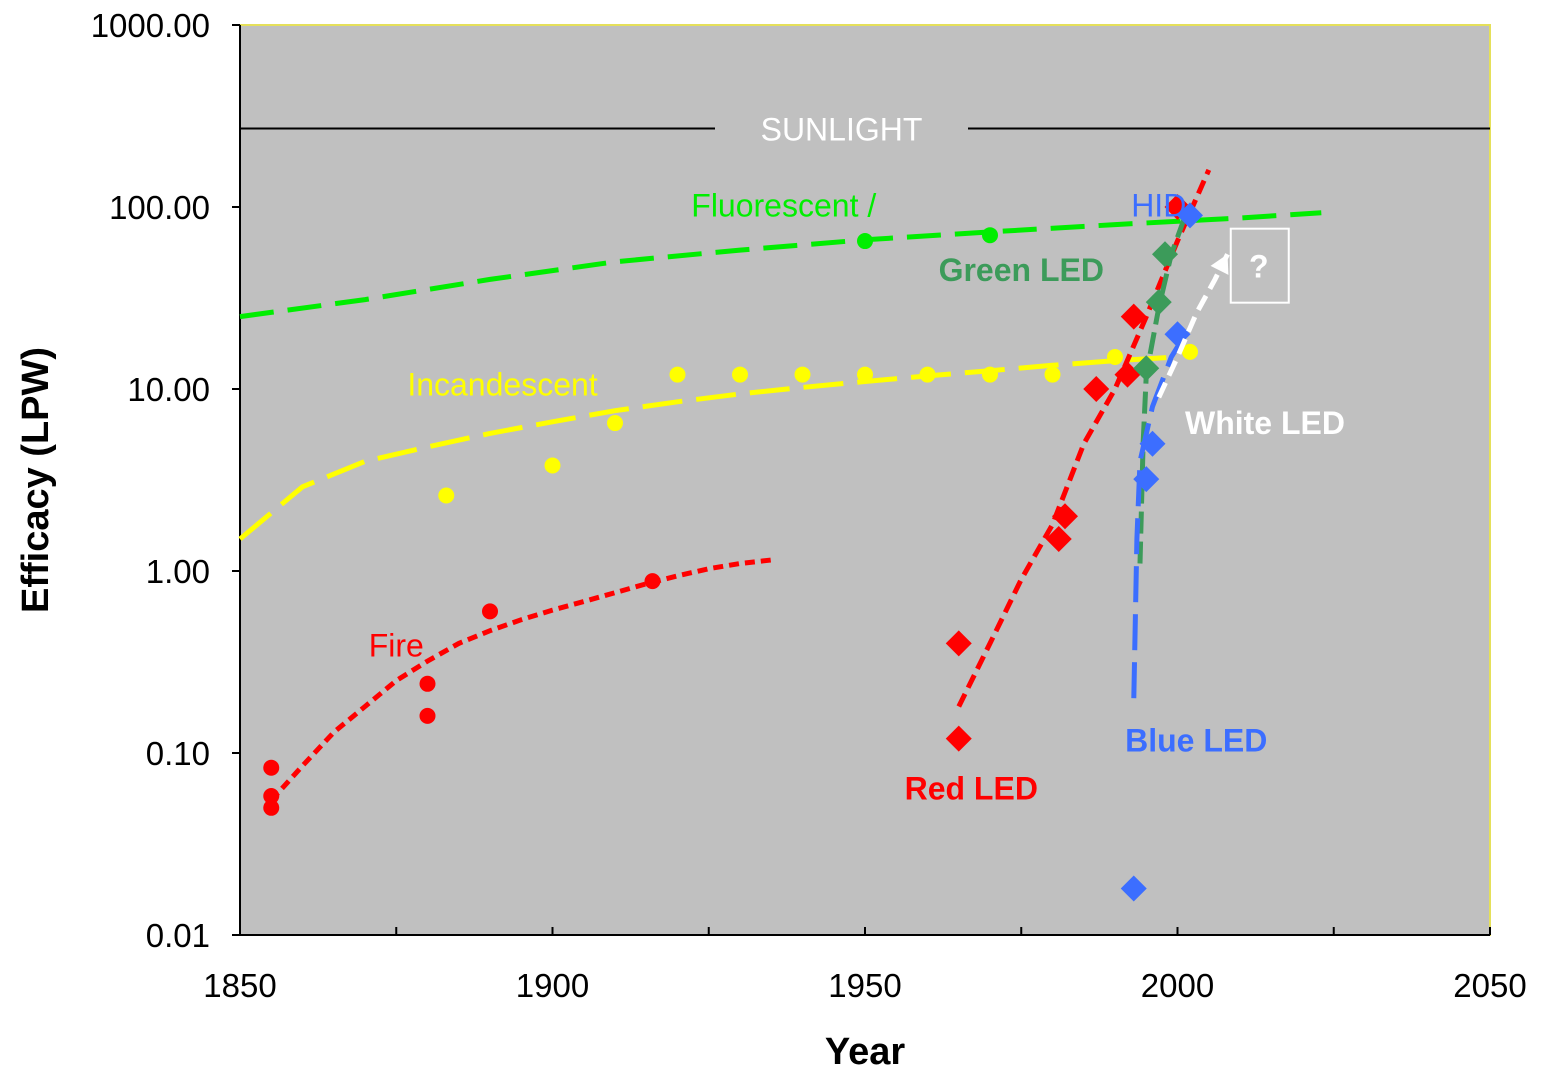 This screenshot has width=1545, height=1073. What do you see at coordinates (971, 788) in the screenshot?
I see `annotation-red-led: Red LED` at bounding box center [971, 788].